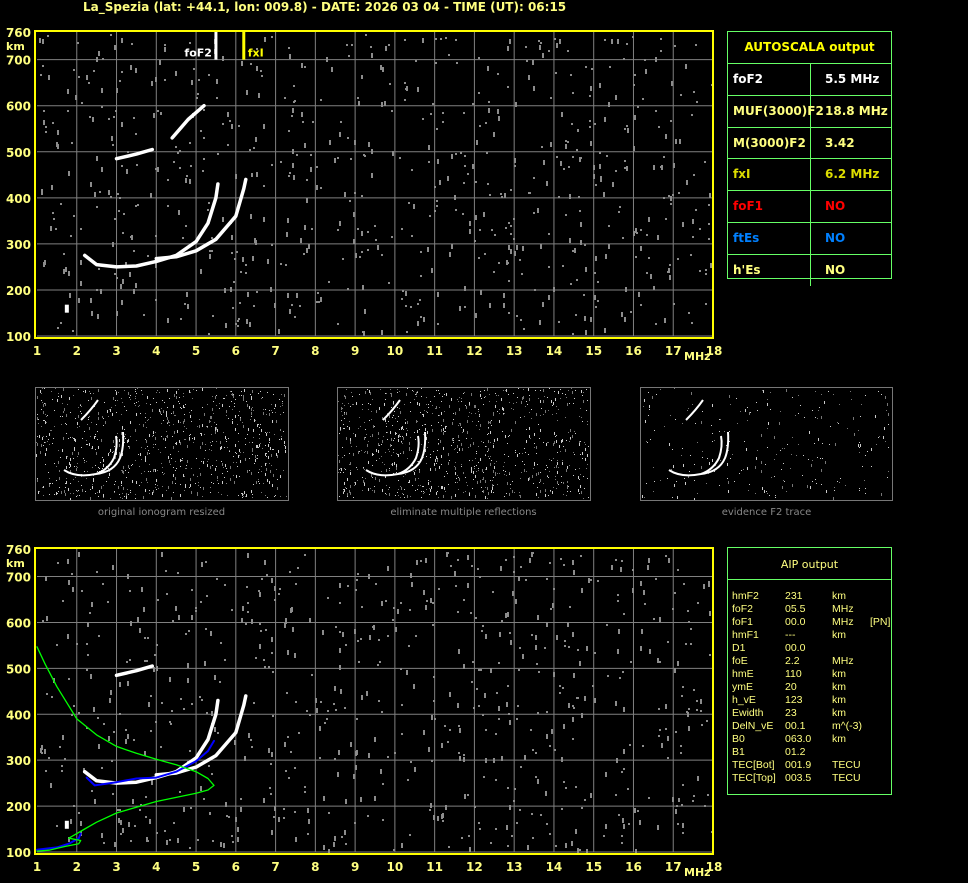 The image size is (968, 883). I want to click on aip-cell, so click(880, 778).